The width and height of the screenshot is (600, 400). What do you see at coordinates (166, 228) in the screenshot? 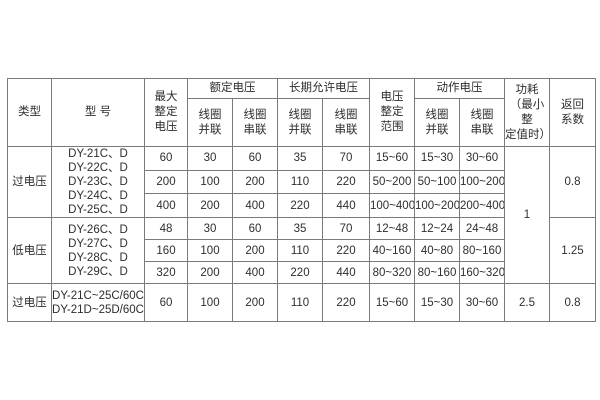
I see `table-cell: 48` at bounding box center [166, 228].